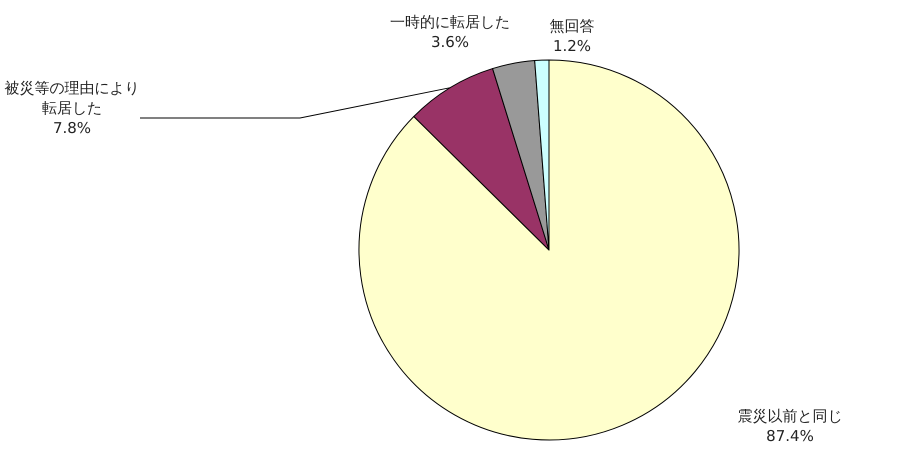 This screenshot has height=469, width=909. Describe the element at coordinates (450, 22) in the screenshot. I see `slice-label: 一時的に転居した` at that location.